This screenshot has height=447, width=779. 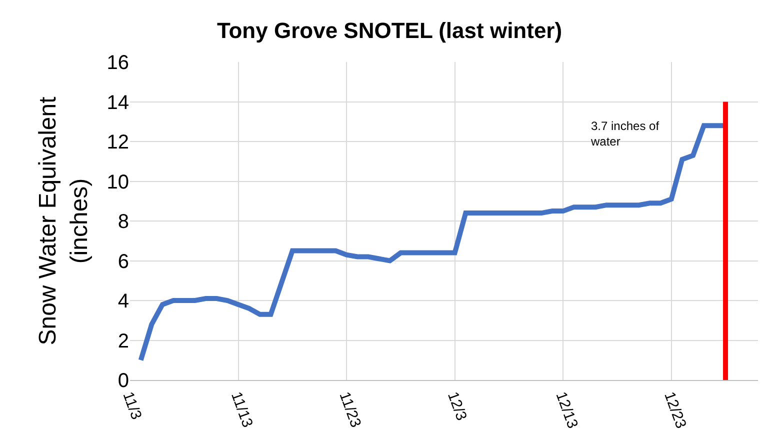 I want to click on x-tick-label: 11/3, so click(x=132, y=406).